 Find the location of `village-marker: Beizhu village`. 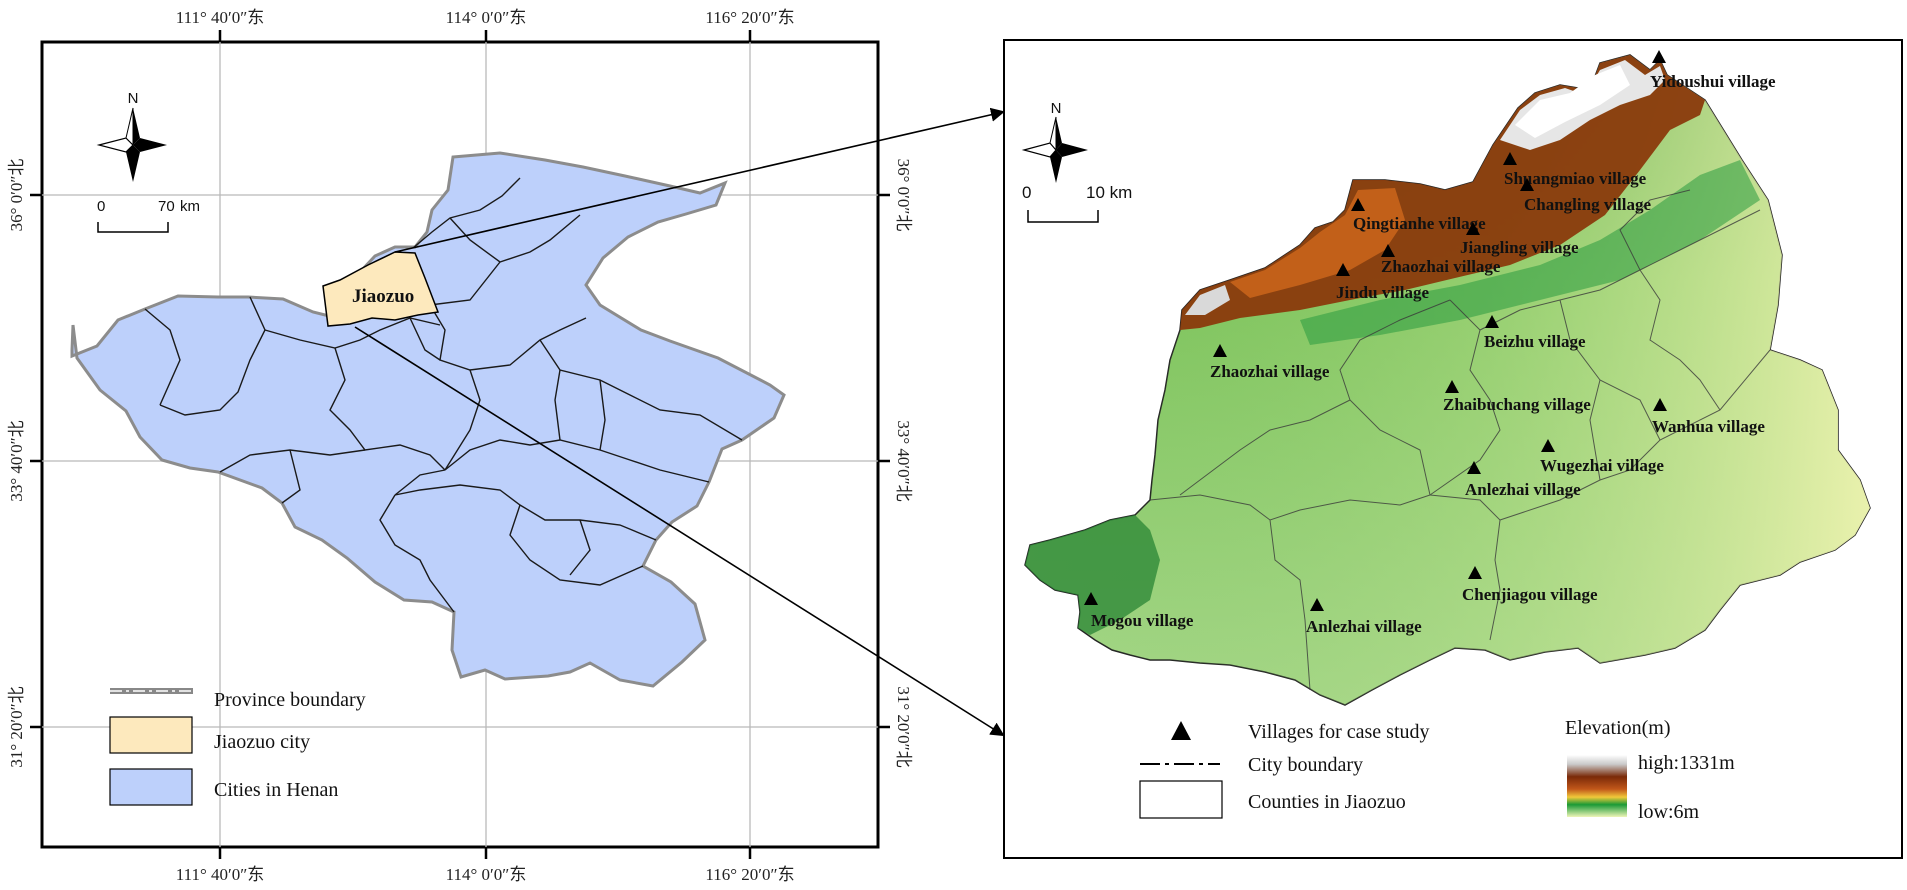

village-marker: Beizhu village is located at coordinates (1535, 333).